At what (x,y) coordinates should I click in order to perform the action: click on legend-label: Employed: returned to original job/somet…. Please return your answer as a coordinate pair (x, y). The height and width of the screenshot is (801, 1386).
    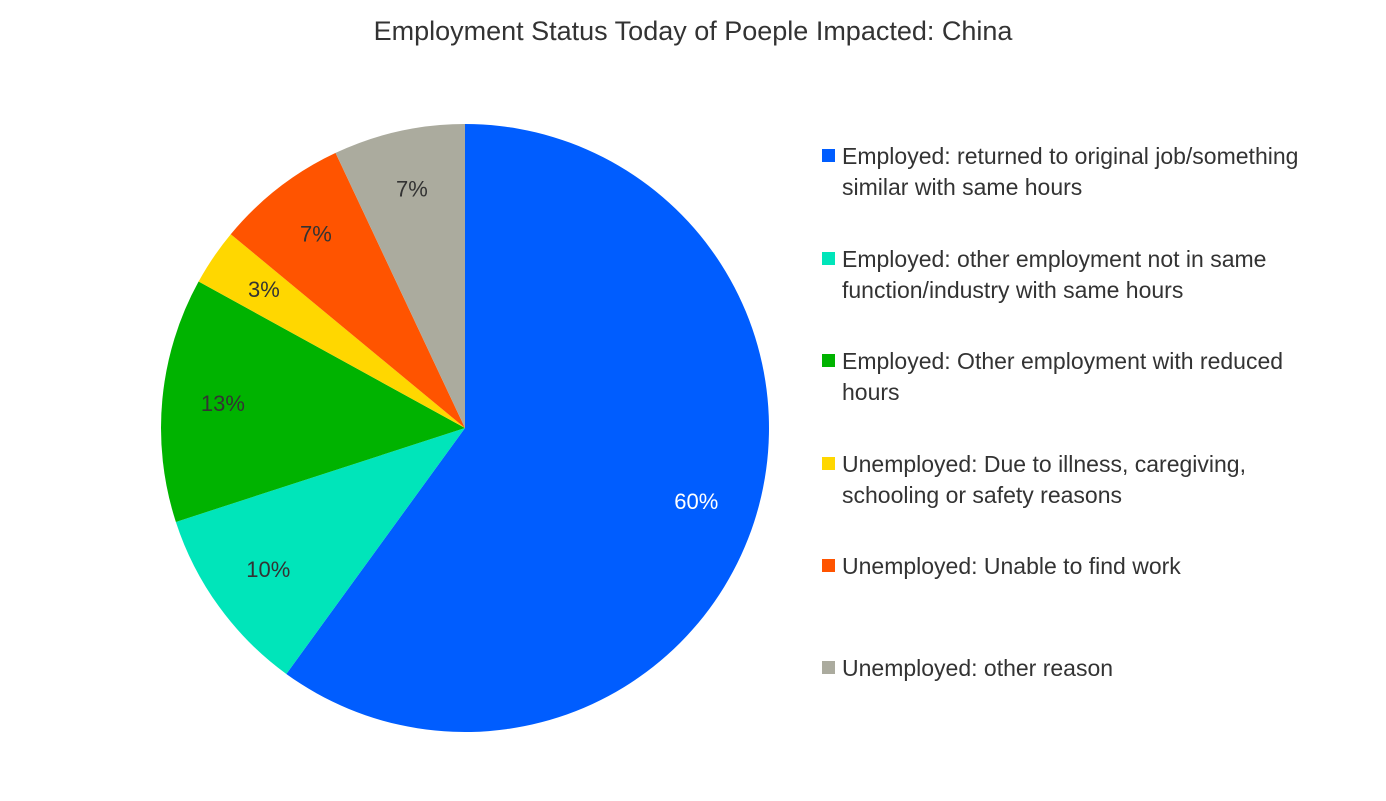
    Looking at the image, I should click on (1070, 171).